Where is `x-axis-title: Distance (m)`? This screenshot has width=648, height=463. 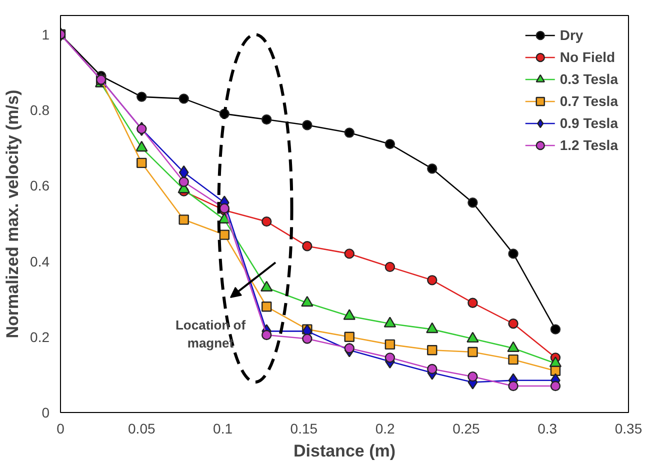
x-axis-title: Distance (m) is located at coordinates (344, 451).